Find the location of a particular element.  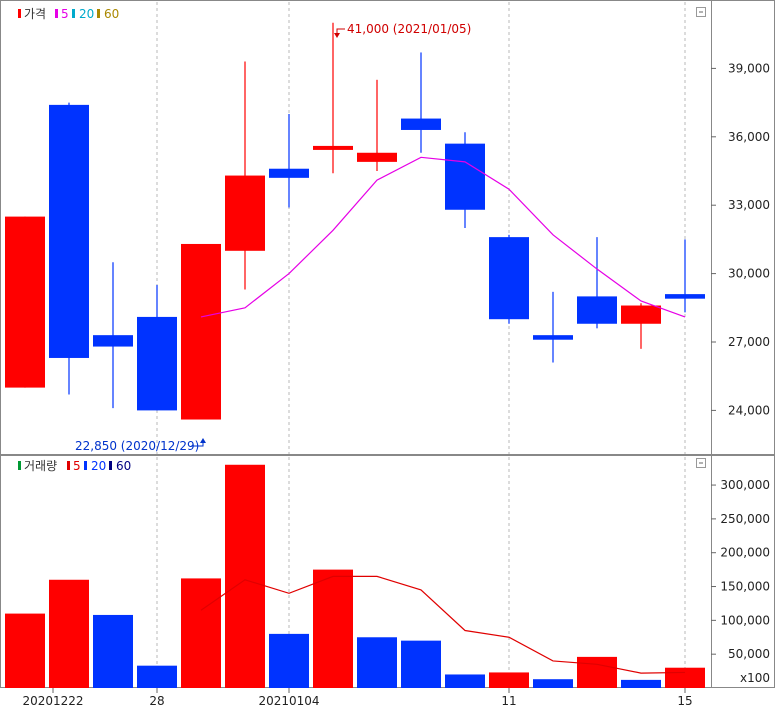

xtick-label: 20210104 is located at coordinates (288, 701).